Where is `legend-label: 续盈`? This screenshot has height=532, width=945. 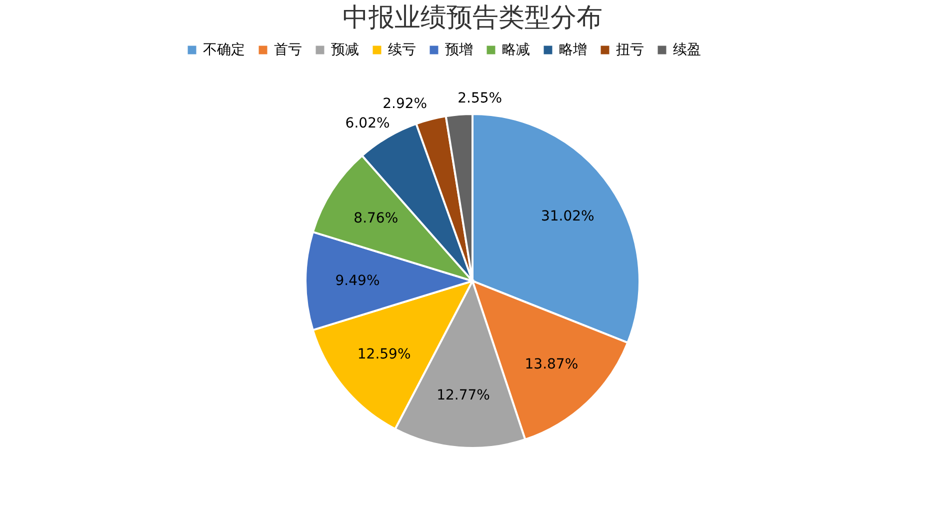
legend-label: 续盈 is located at coordinates (687, 50).